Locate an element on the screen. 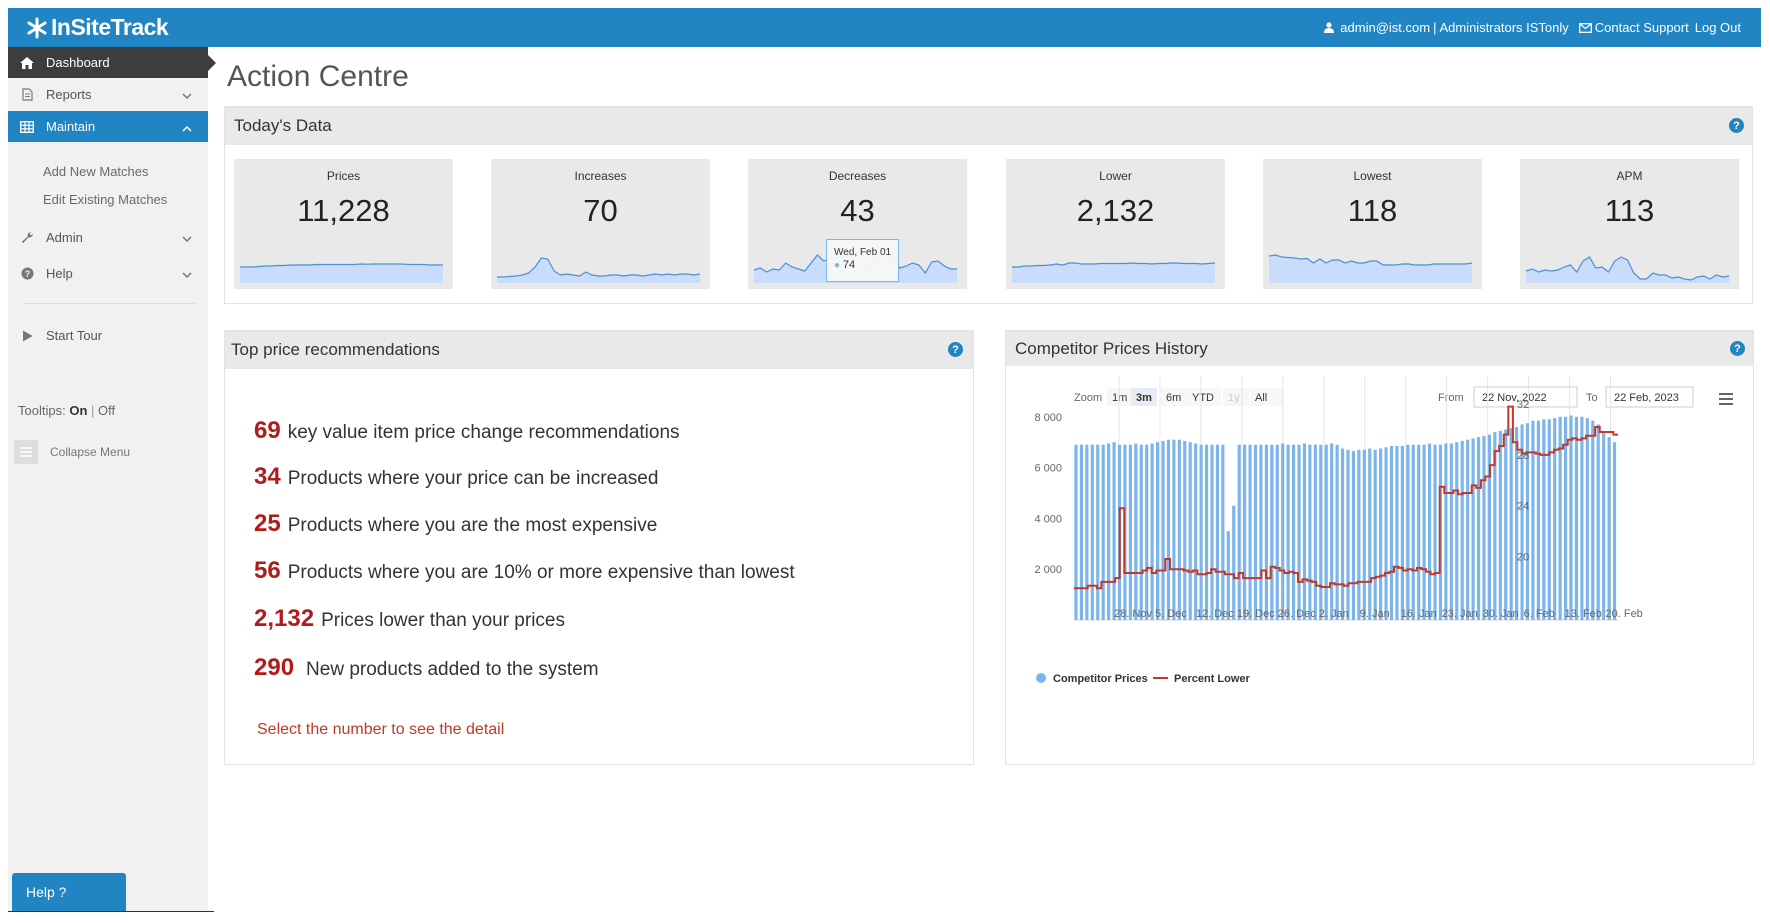 Image resolution: width=1770 pixels, height=923 pixels. competitor-prices-help-icon: ? is located at coordinates (1737, 348).